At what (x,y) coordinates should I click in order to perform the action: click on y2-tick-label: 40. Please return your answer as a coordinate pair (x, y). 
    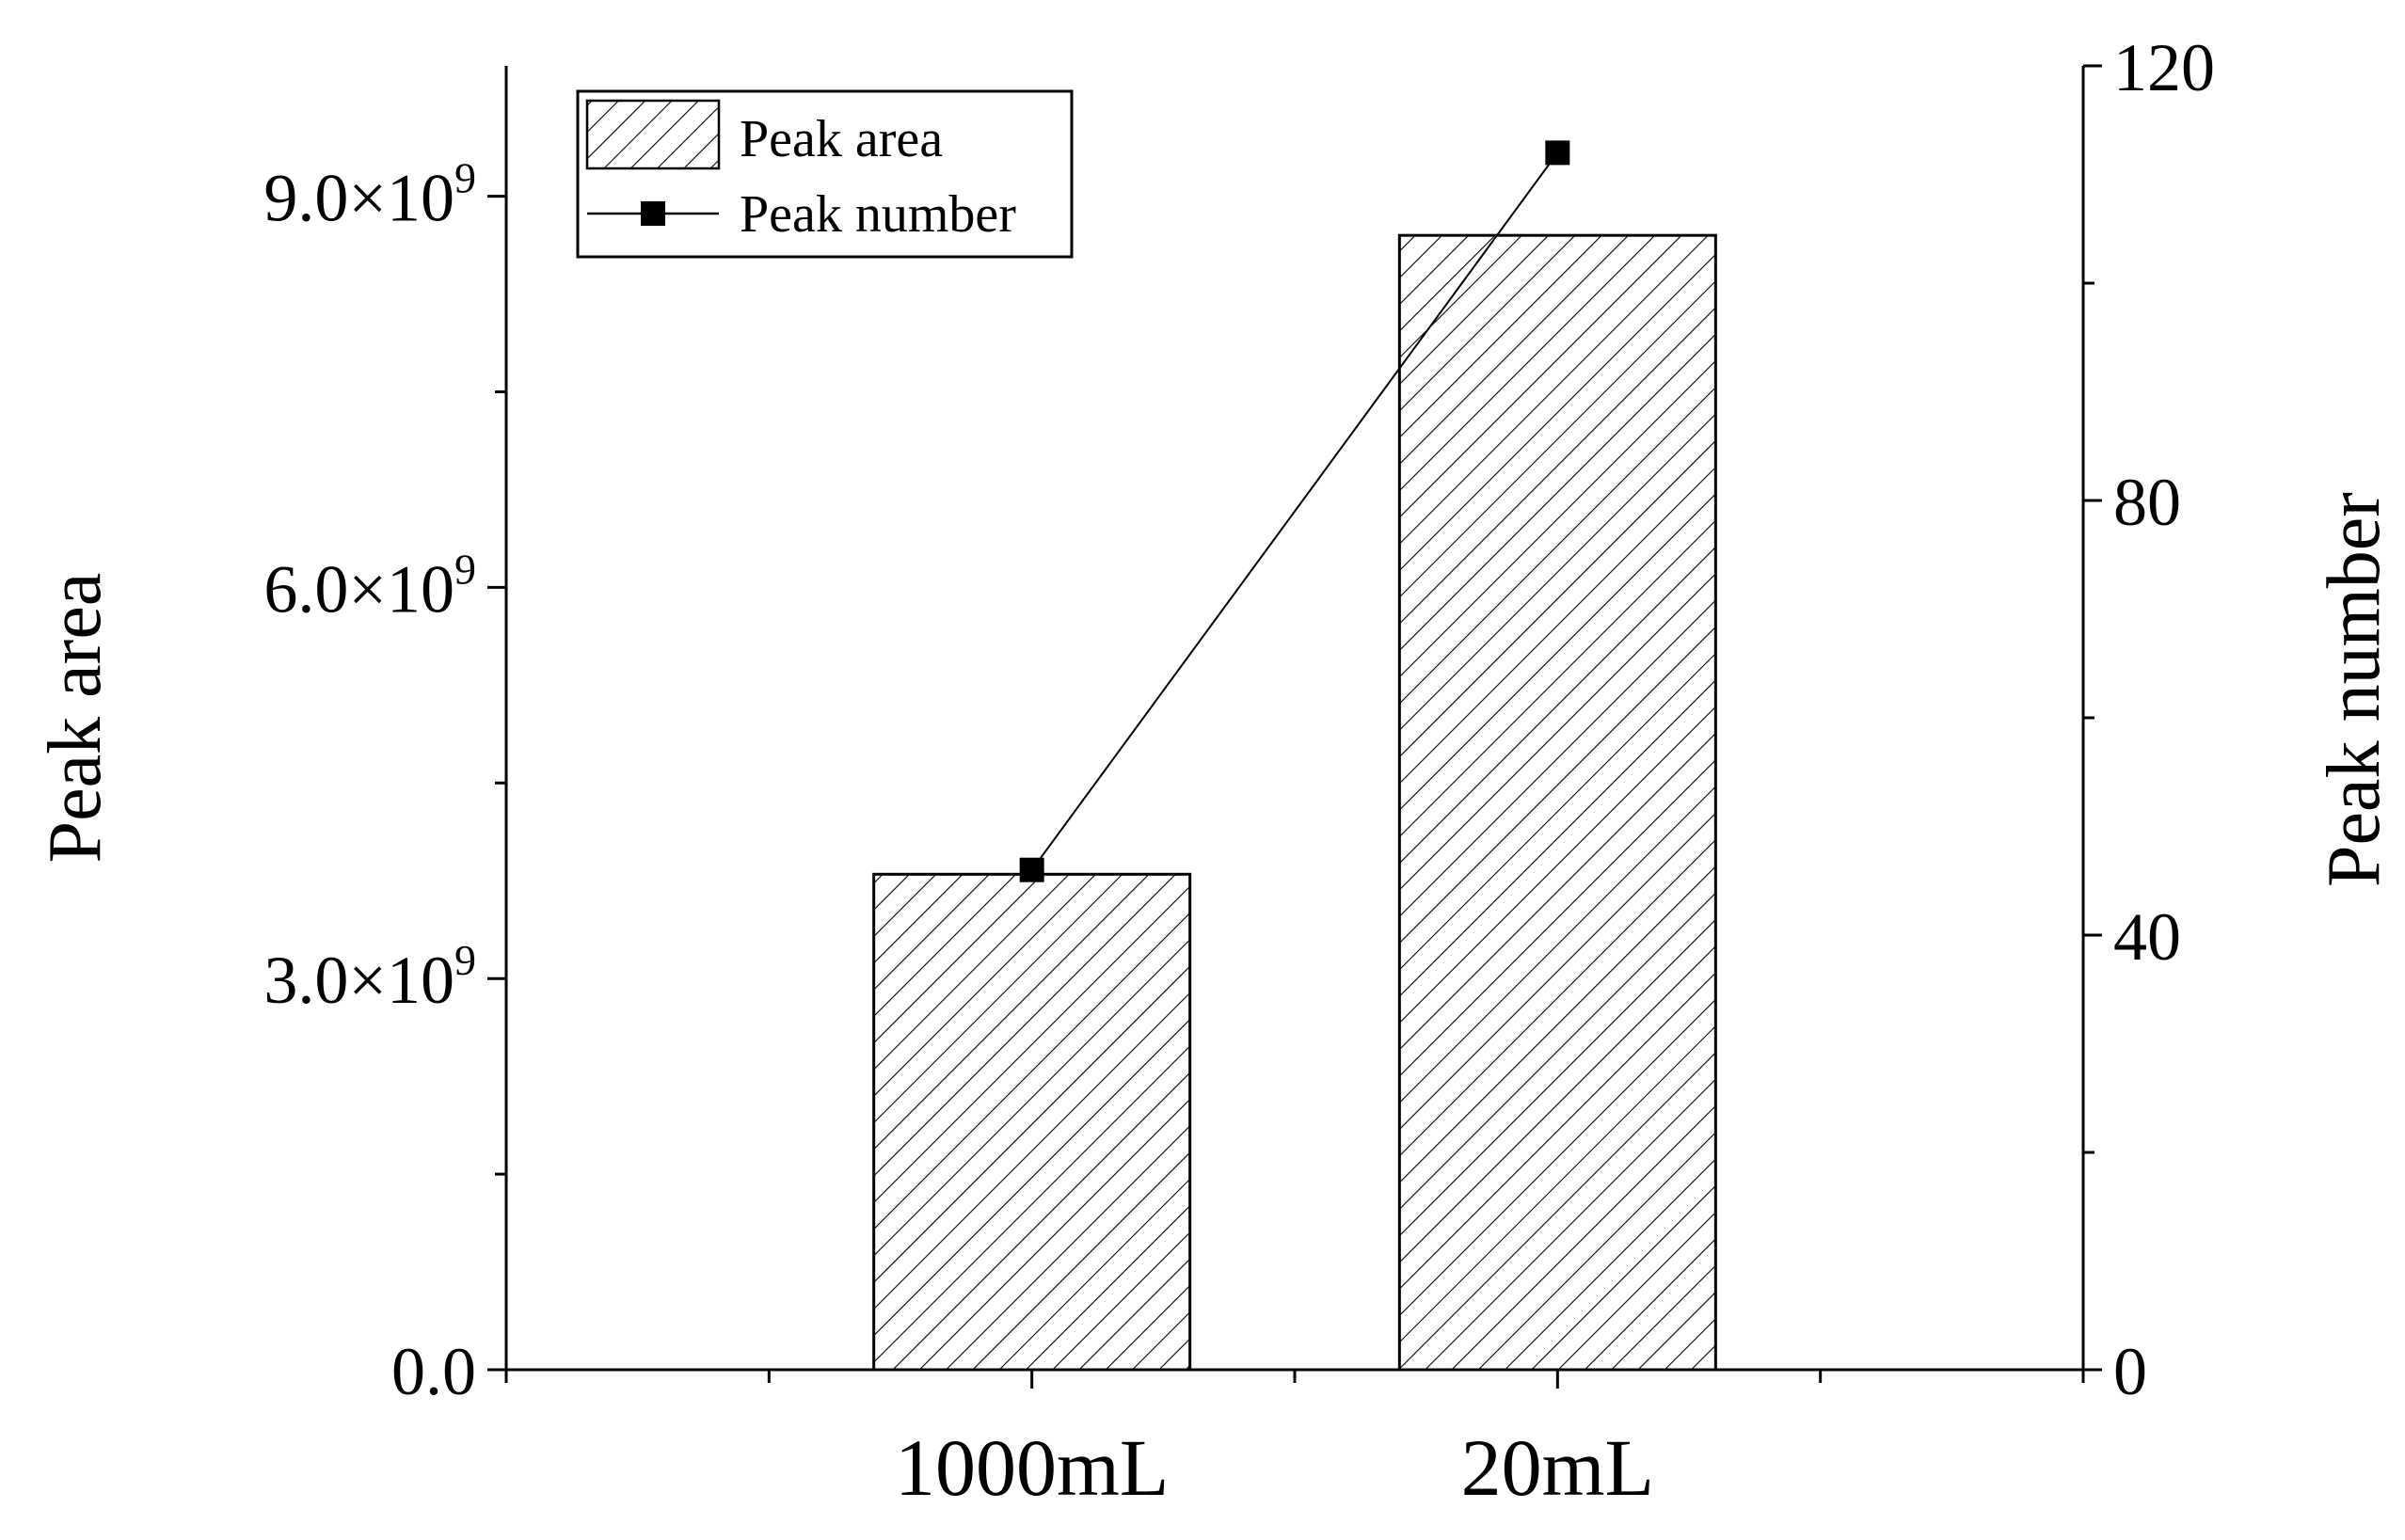
    Looking at the image, I should click on (2147, 937).